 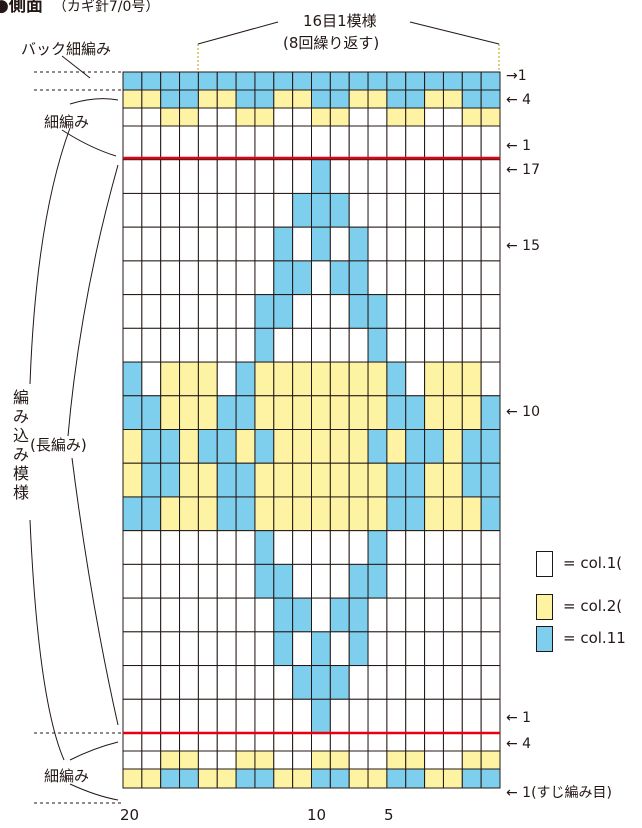 What do you see at coordinates (593, 606) in the screenshot?
I see `legend-text-col2: = col.2(` at bounding box center [593, 606].